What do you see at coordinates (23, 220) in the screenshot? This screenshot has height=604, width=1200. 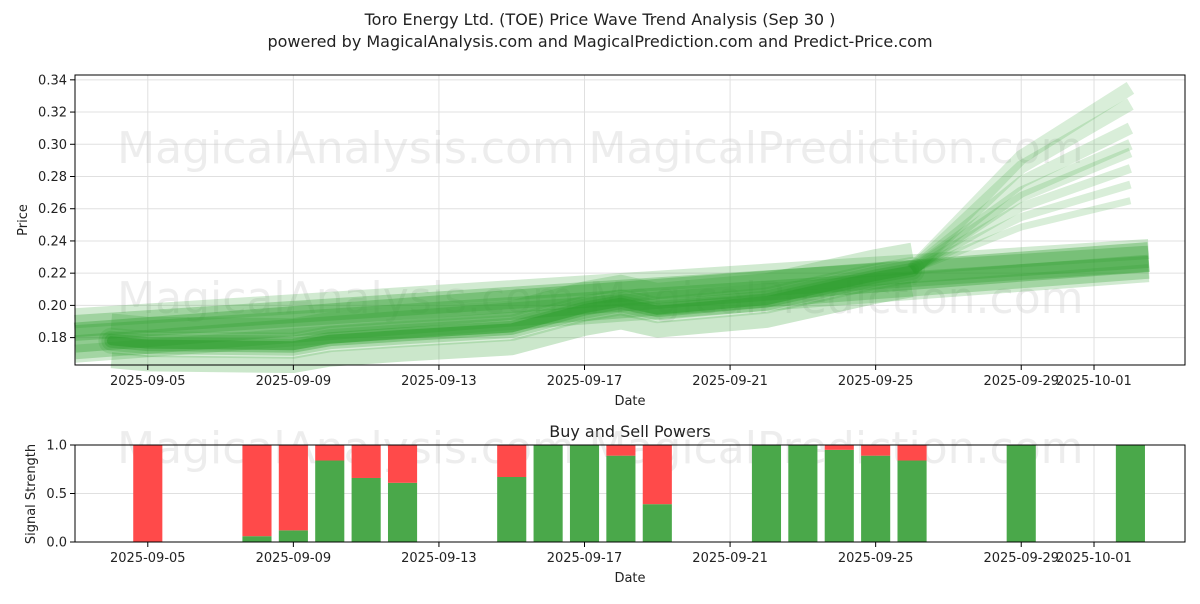 I see `top-y-axis-title: Price` at bounding box center [23, 220].